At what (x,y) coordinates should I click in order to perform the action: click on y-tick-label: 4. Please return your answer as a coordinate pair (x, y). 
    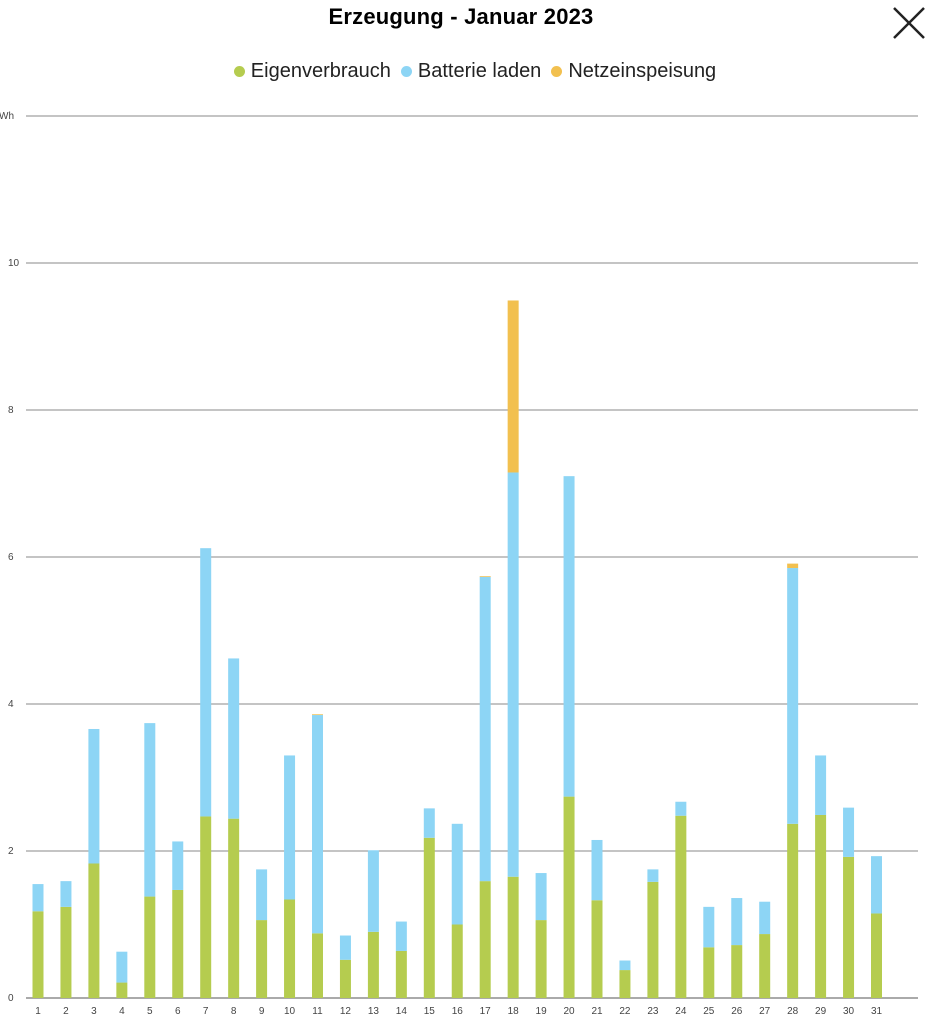
    Looking at the image, I should click on (11, 704).